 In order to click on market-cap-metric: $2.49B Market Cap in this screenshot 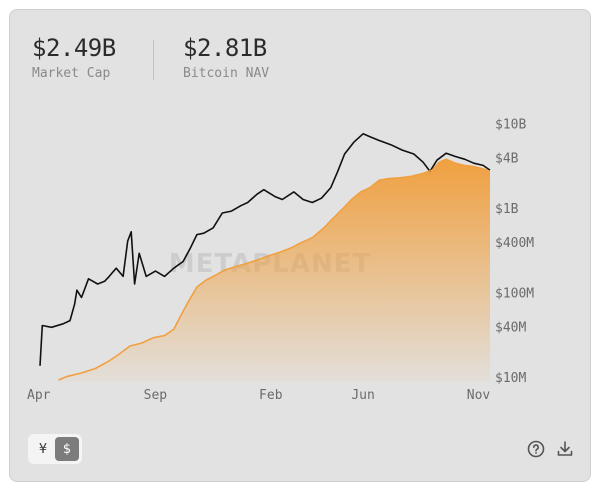, I will do `click(74, 57)`.